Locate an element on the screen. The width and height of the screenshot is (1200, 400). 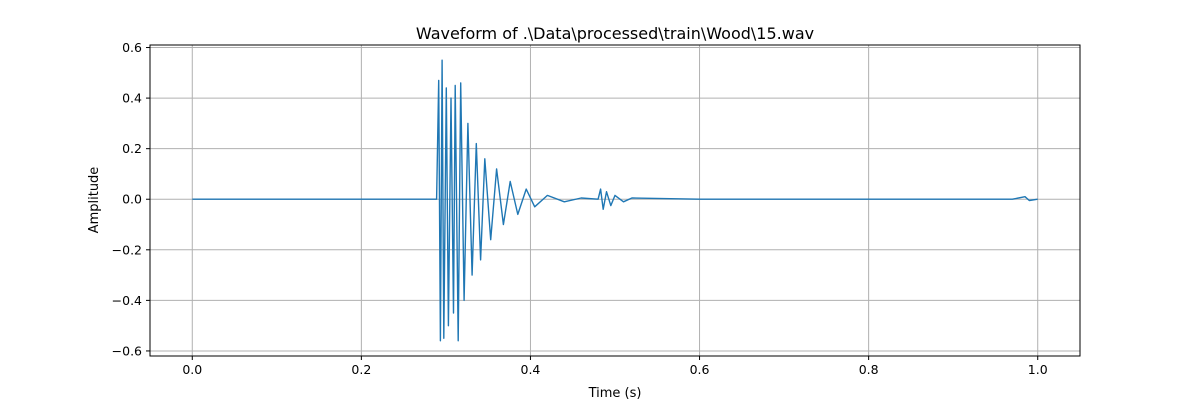
y-tick-label: 0.6 is located at coordinates (132, 47).